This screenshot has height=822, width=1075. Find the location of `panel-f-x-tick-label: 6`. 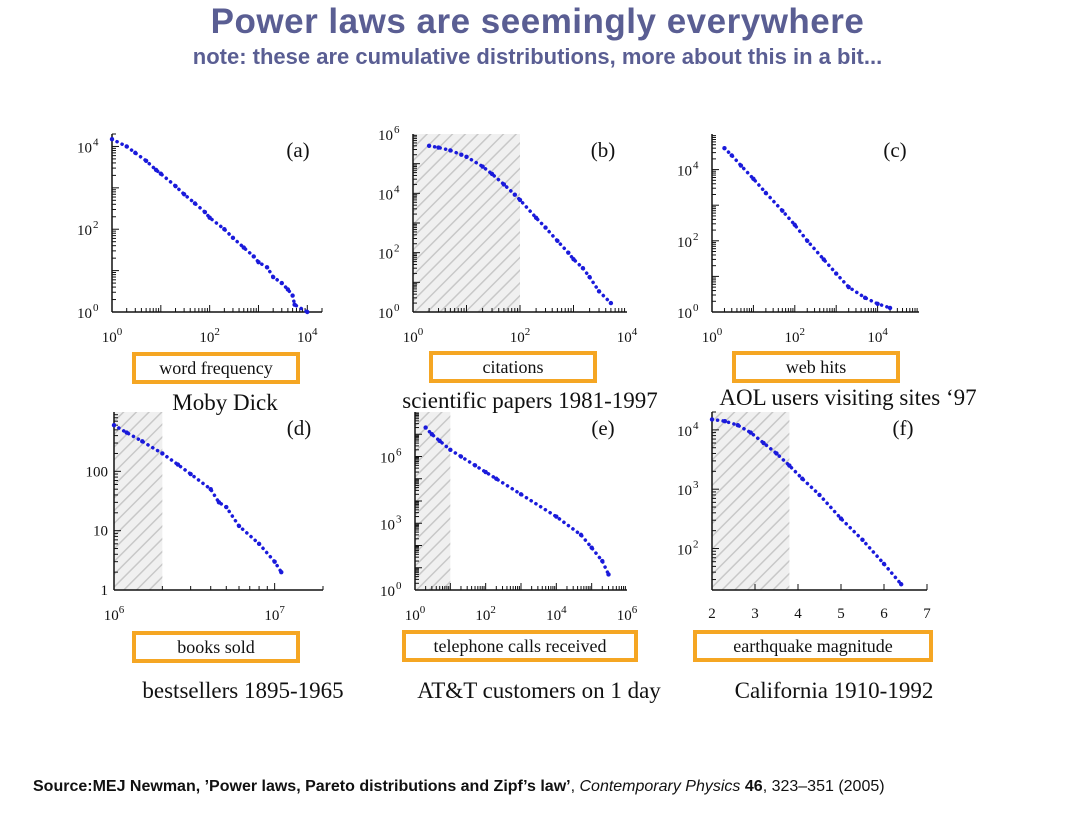

panel-f-x-tick-label: 6 is located at coordinates (884, 614).